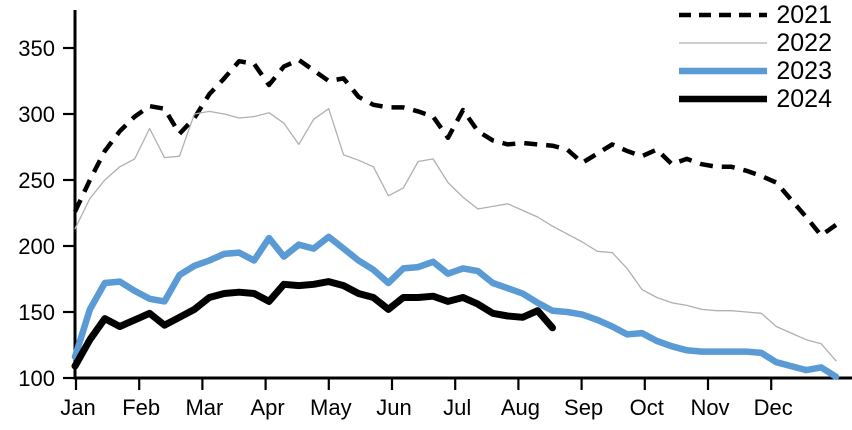  I want to click on x-tick-label: Jul, so click(457, 407).